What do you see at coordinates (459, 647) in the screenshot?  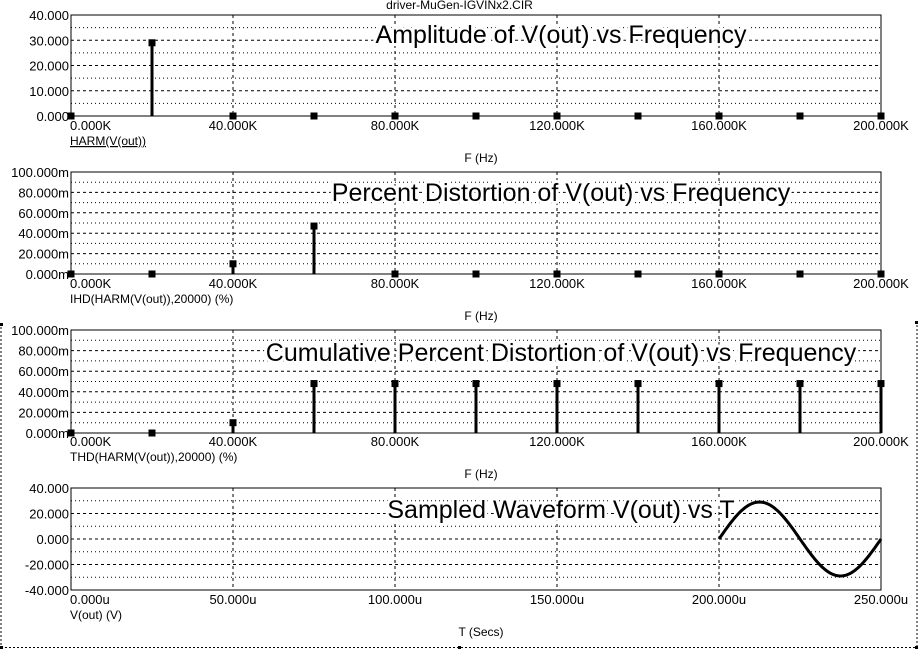 I see `resize-handle-bottom-center` at bounding box center [459, 647].